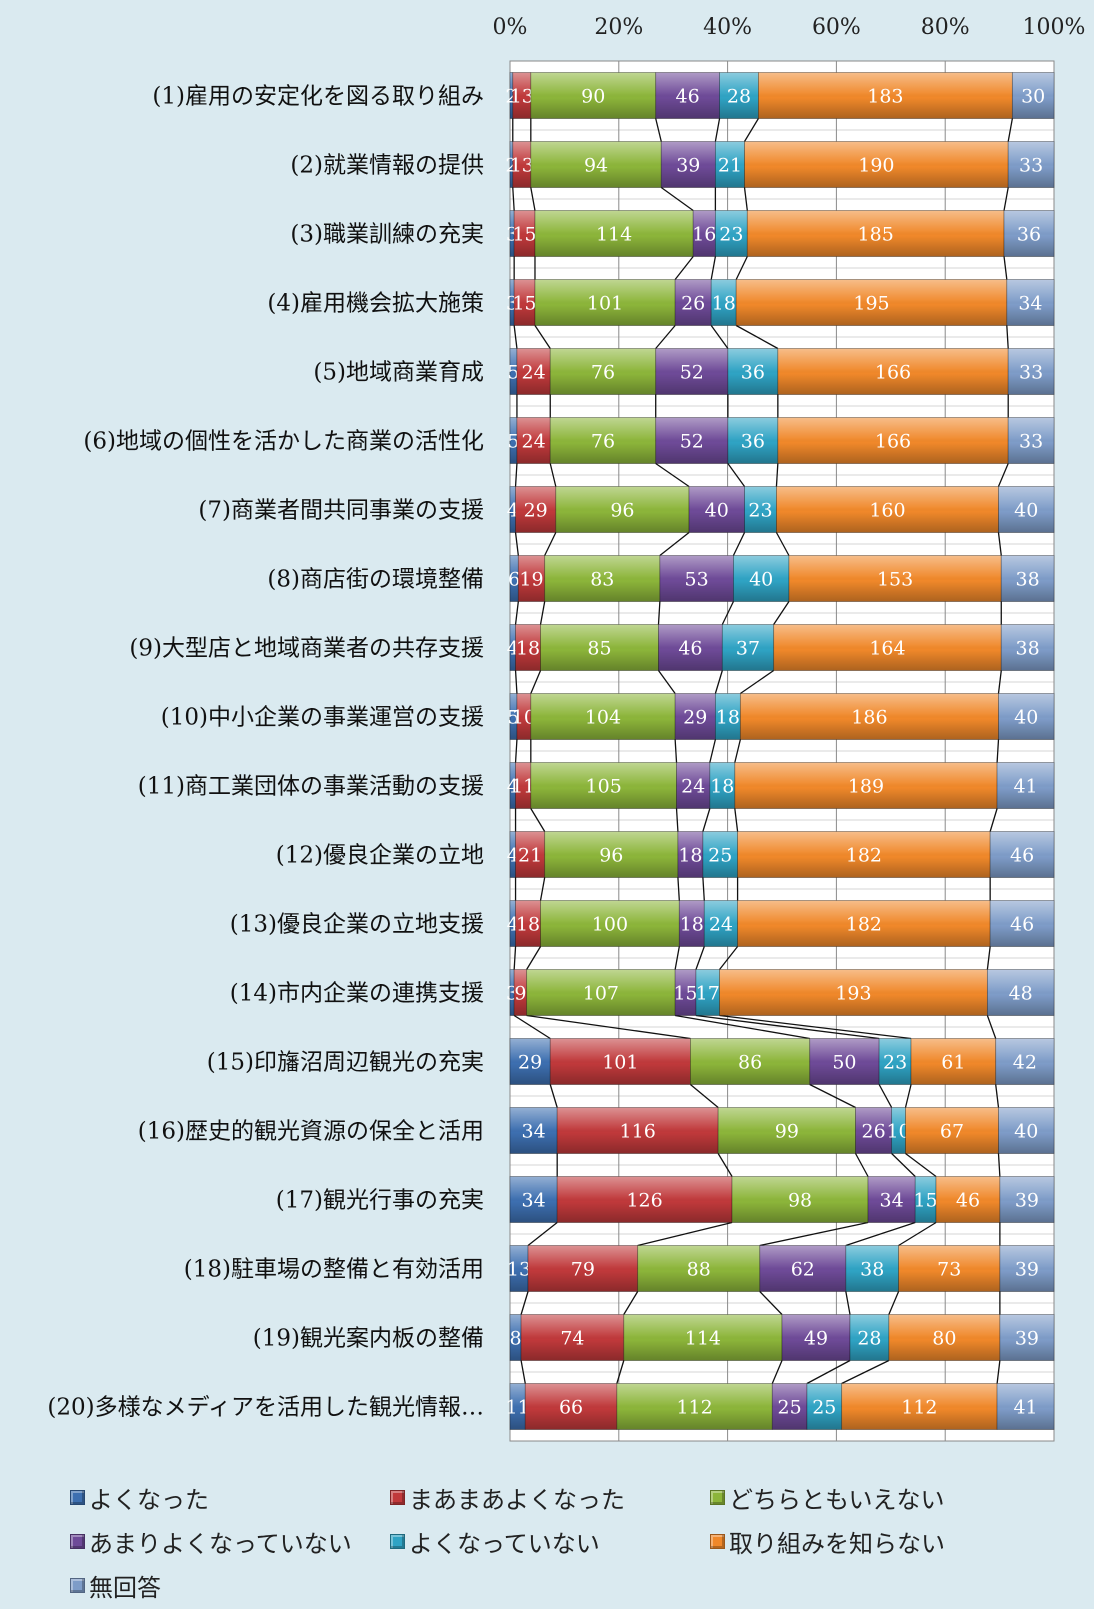  I want to click on data-label: 80, so click(944, 1339).